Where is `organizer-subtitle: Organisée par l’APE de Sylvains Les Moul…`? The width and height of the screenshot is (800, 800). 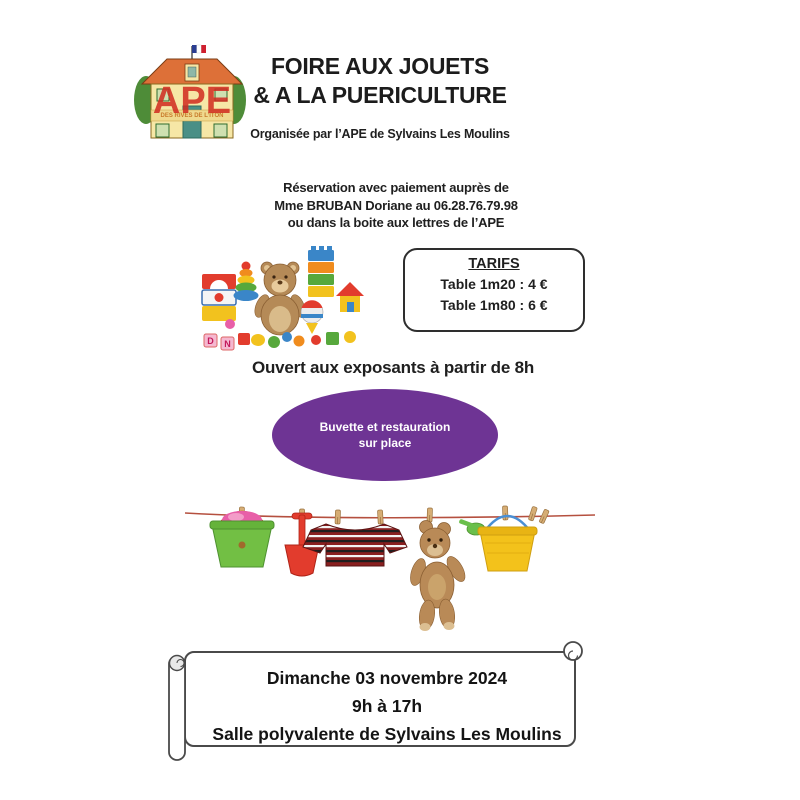 organizer-subtitle: Organisée par l’APE de Sylvains Les Moul… is located at coordinates (380, 134).